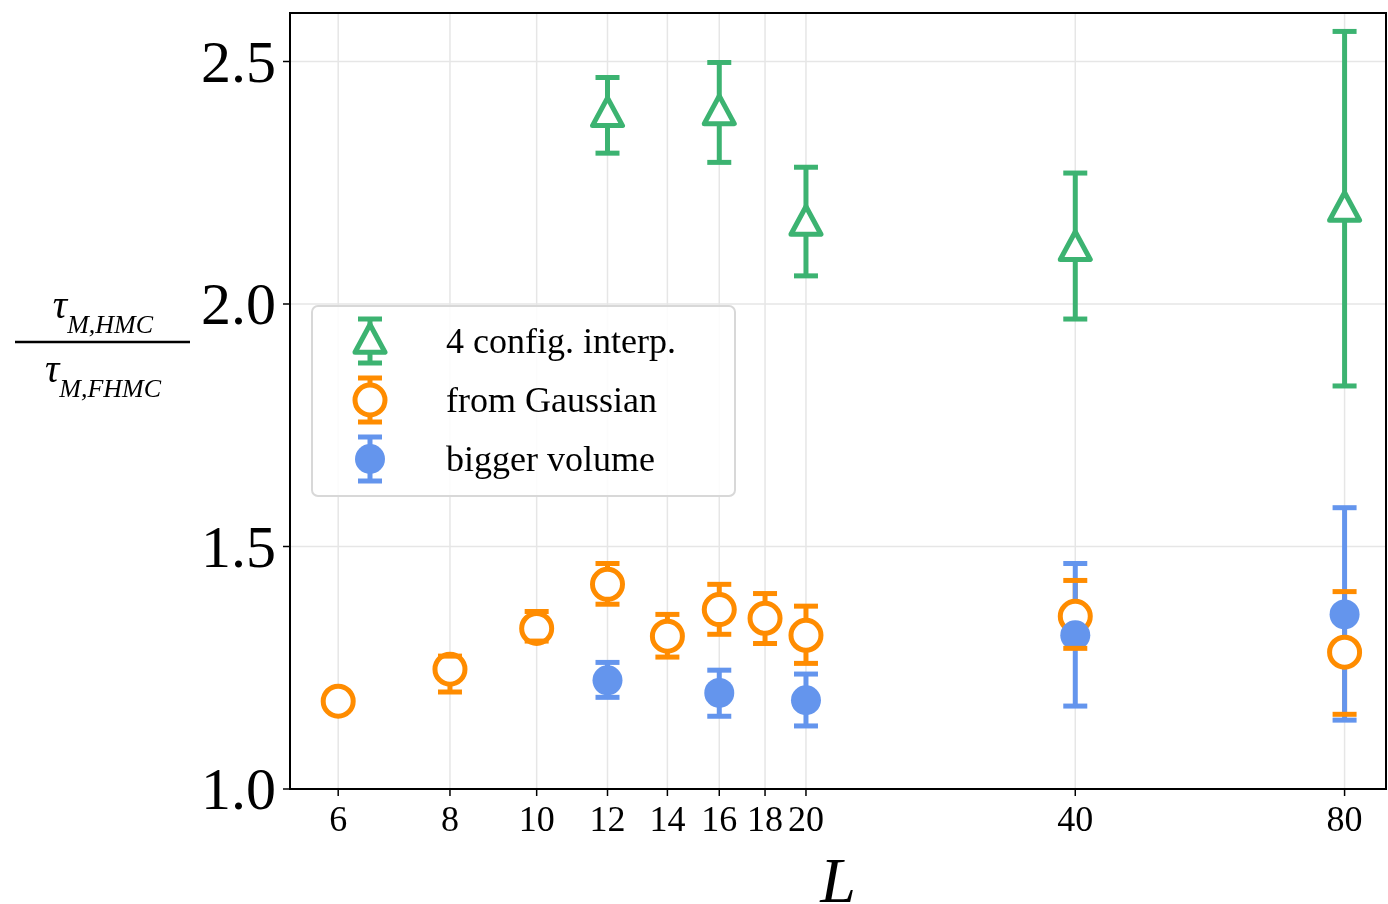  What do you see at coordinates (238, 789) in the screenshot?
I see `y-tick-label: 1.0` at bounding box center [238, 789].